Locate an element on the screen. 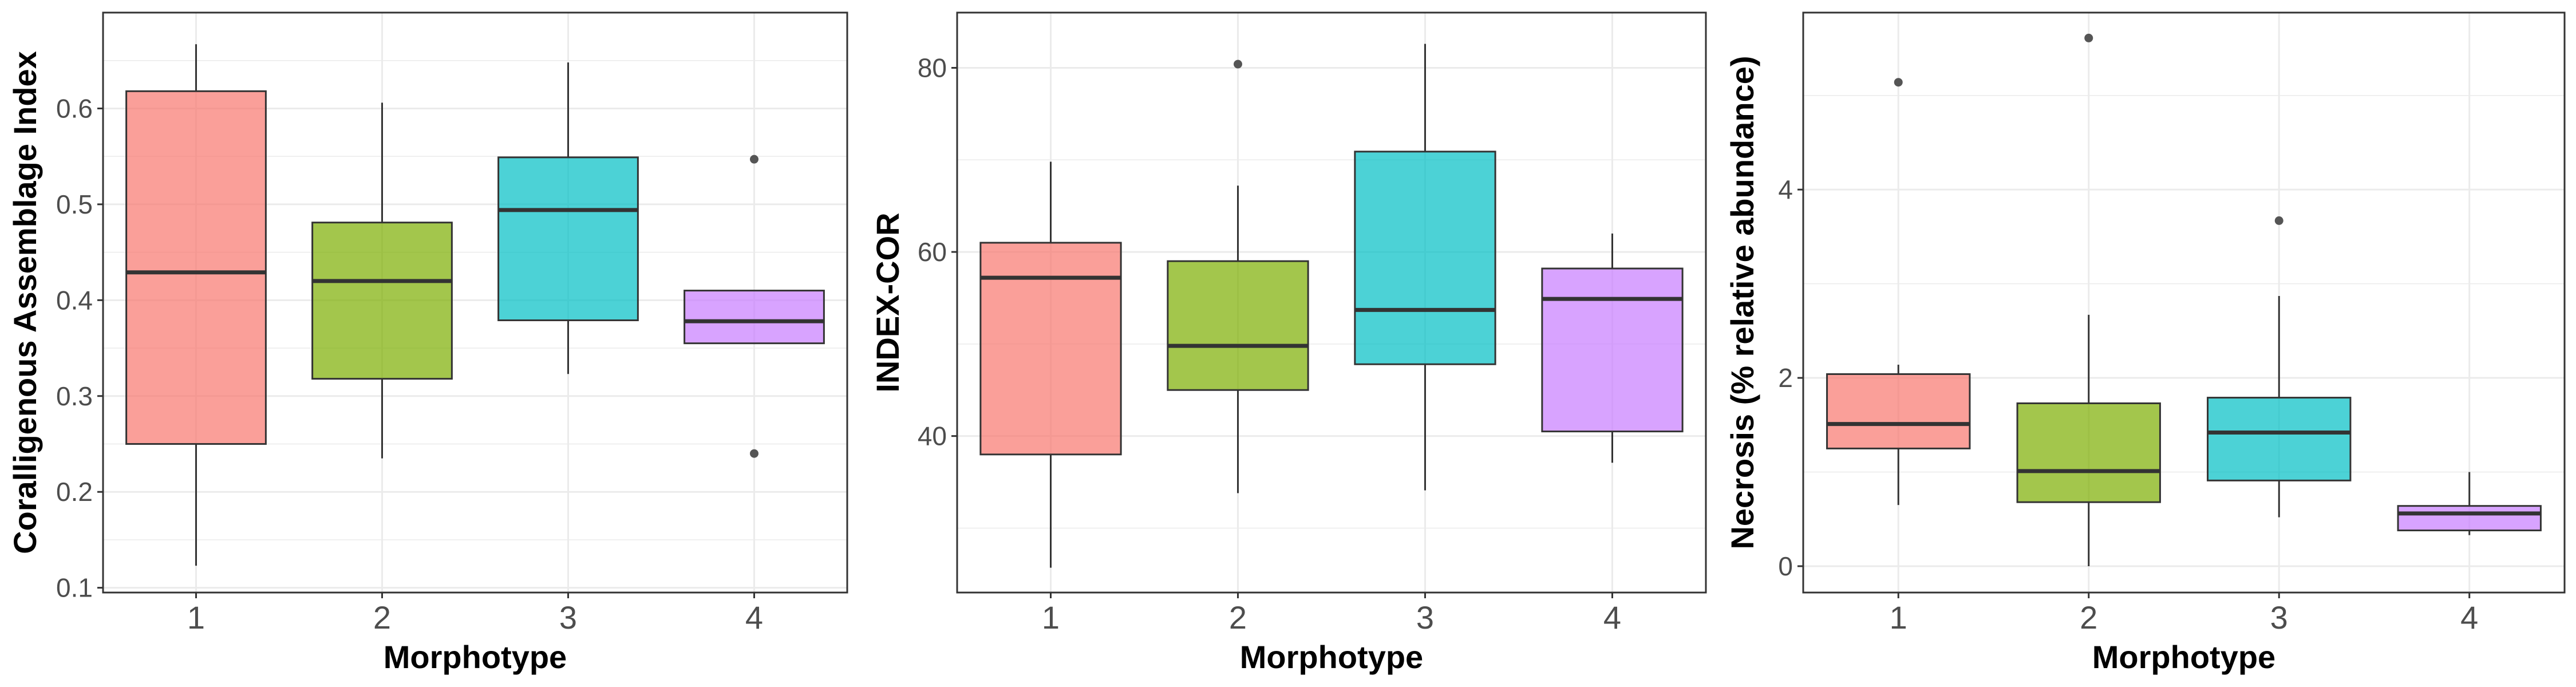 The width and height of the screenshot is (2576, 687). y-tick-label: 40 is located at coordinates (932, 436).